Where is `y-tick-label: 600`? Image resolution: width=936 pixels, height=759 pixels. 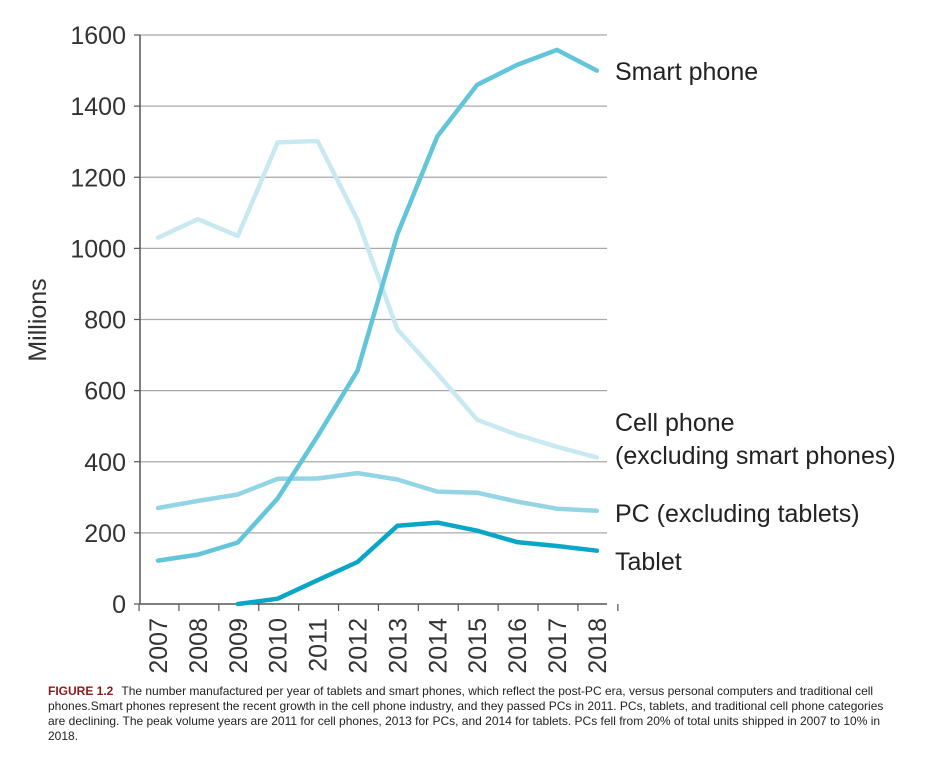 y-tick-label: 600 is located at coordinates (105, 392).